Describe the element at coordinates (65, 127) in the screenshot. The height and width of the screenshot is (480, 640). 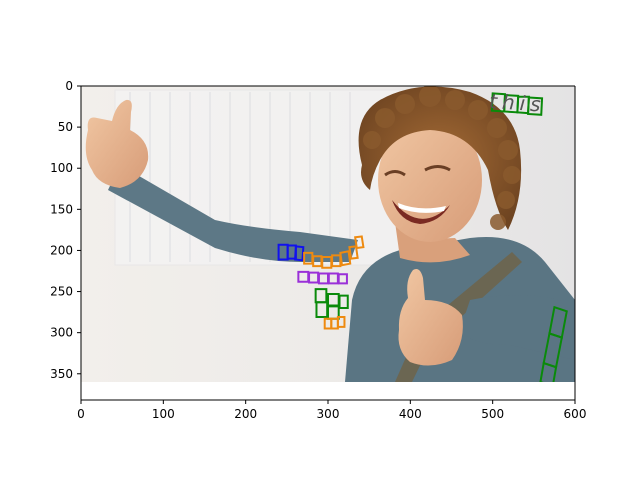
I see `y-tick-label: 50` at that location.